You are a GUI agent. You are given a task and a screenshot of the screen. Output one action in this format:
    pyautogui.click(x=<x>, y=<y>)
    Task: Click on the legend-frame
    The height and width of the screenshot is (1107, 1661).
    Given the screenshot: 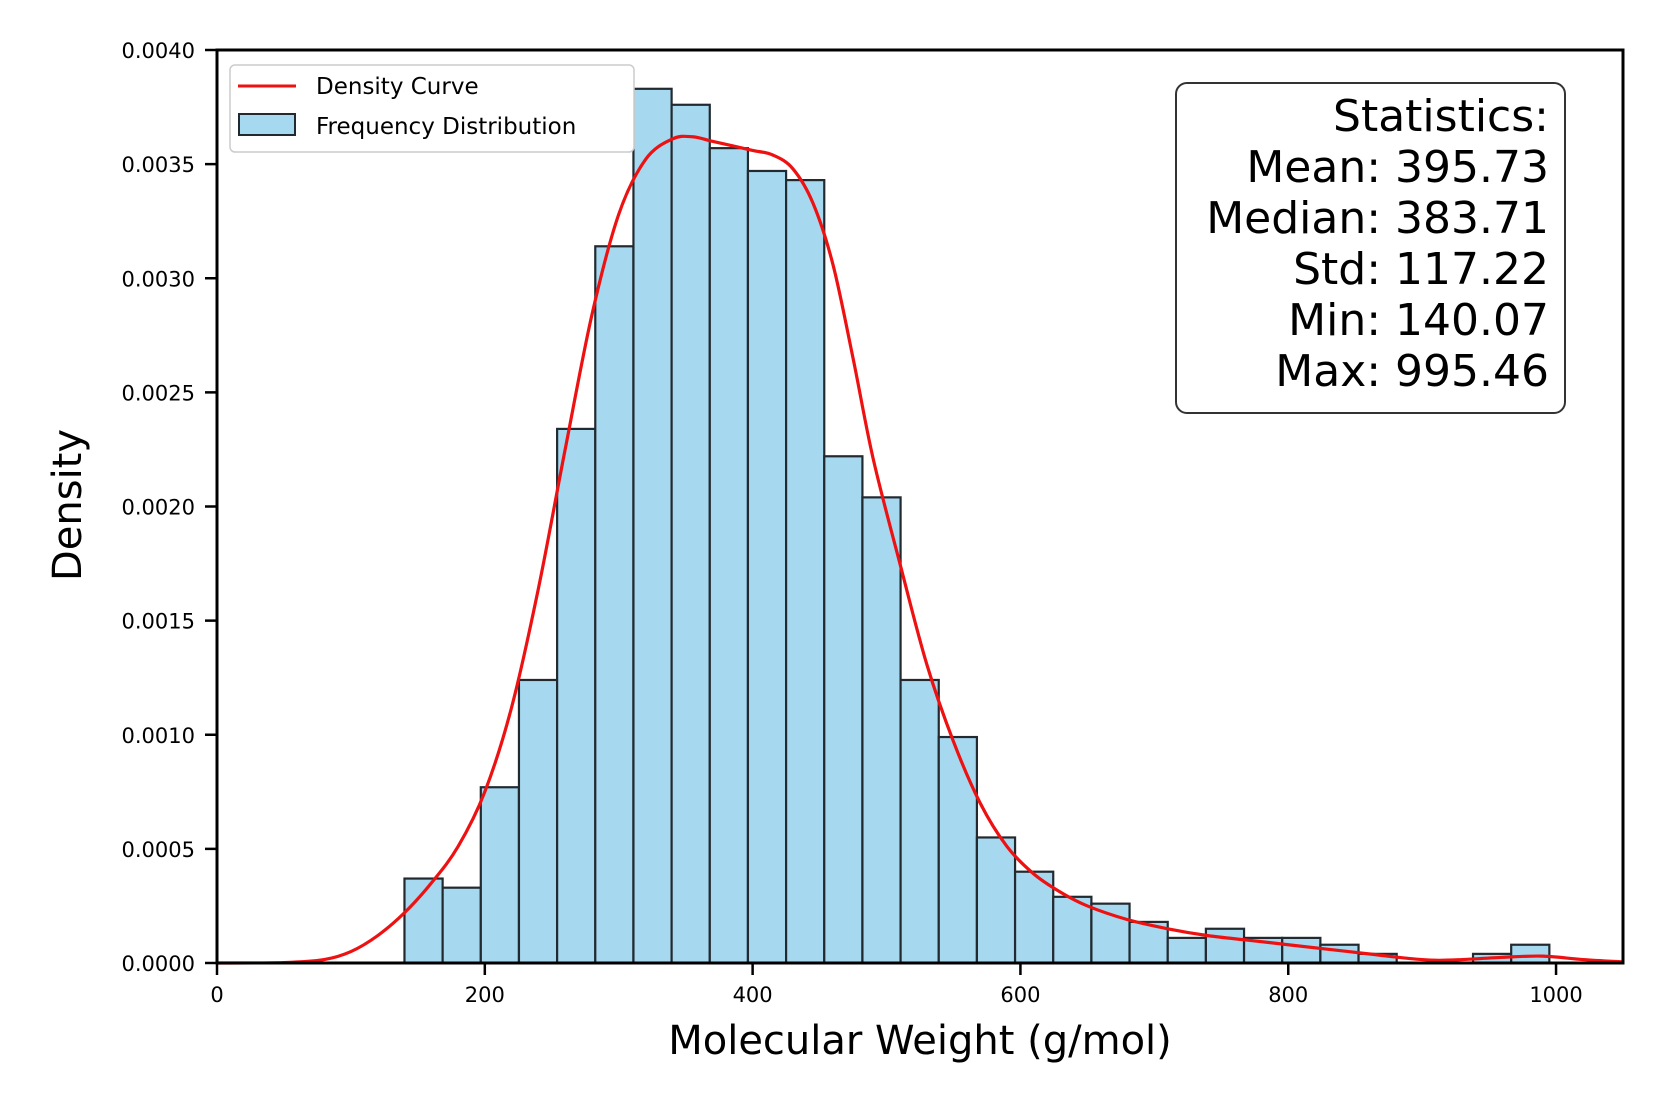 What is the action you would take?
    pyautogui.click(x=432, y=108)
    